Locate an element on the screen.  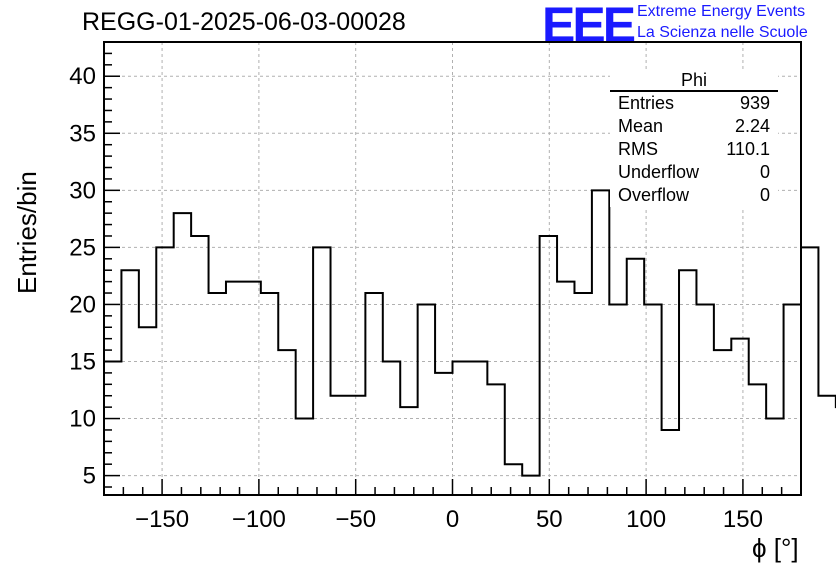
y-tick-label: 15 is located at coordinates (82, 361).